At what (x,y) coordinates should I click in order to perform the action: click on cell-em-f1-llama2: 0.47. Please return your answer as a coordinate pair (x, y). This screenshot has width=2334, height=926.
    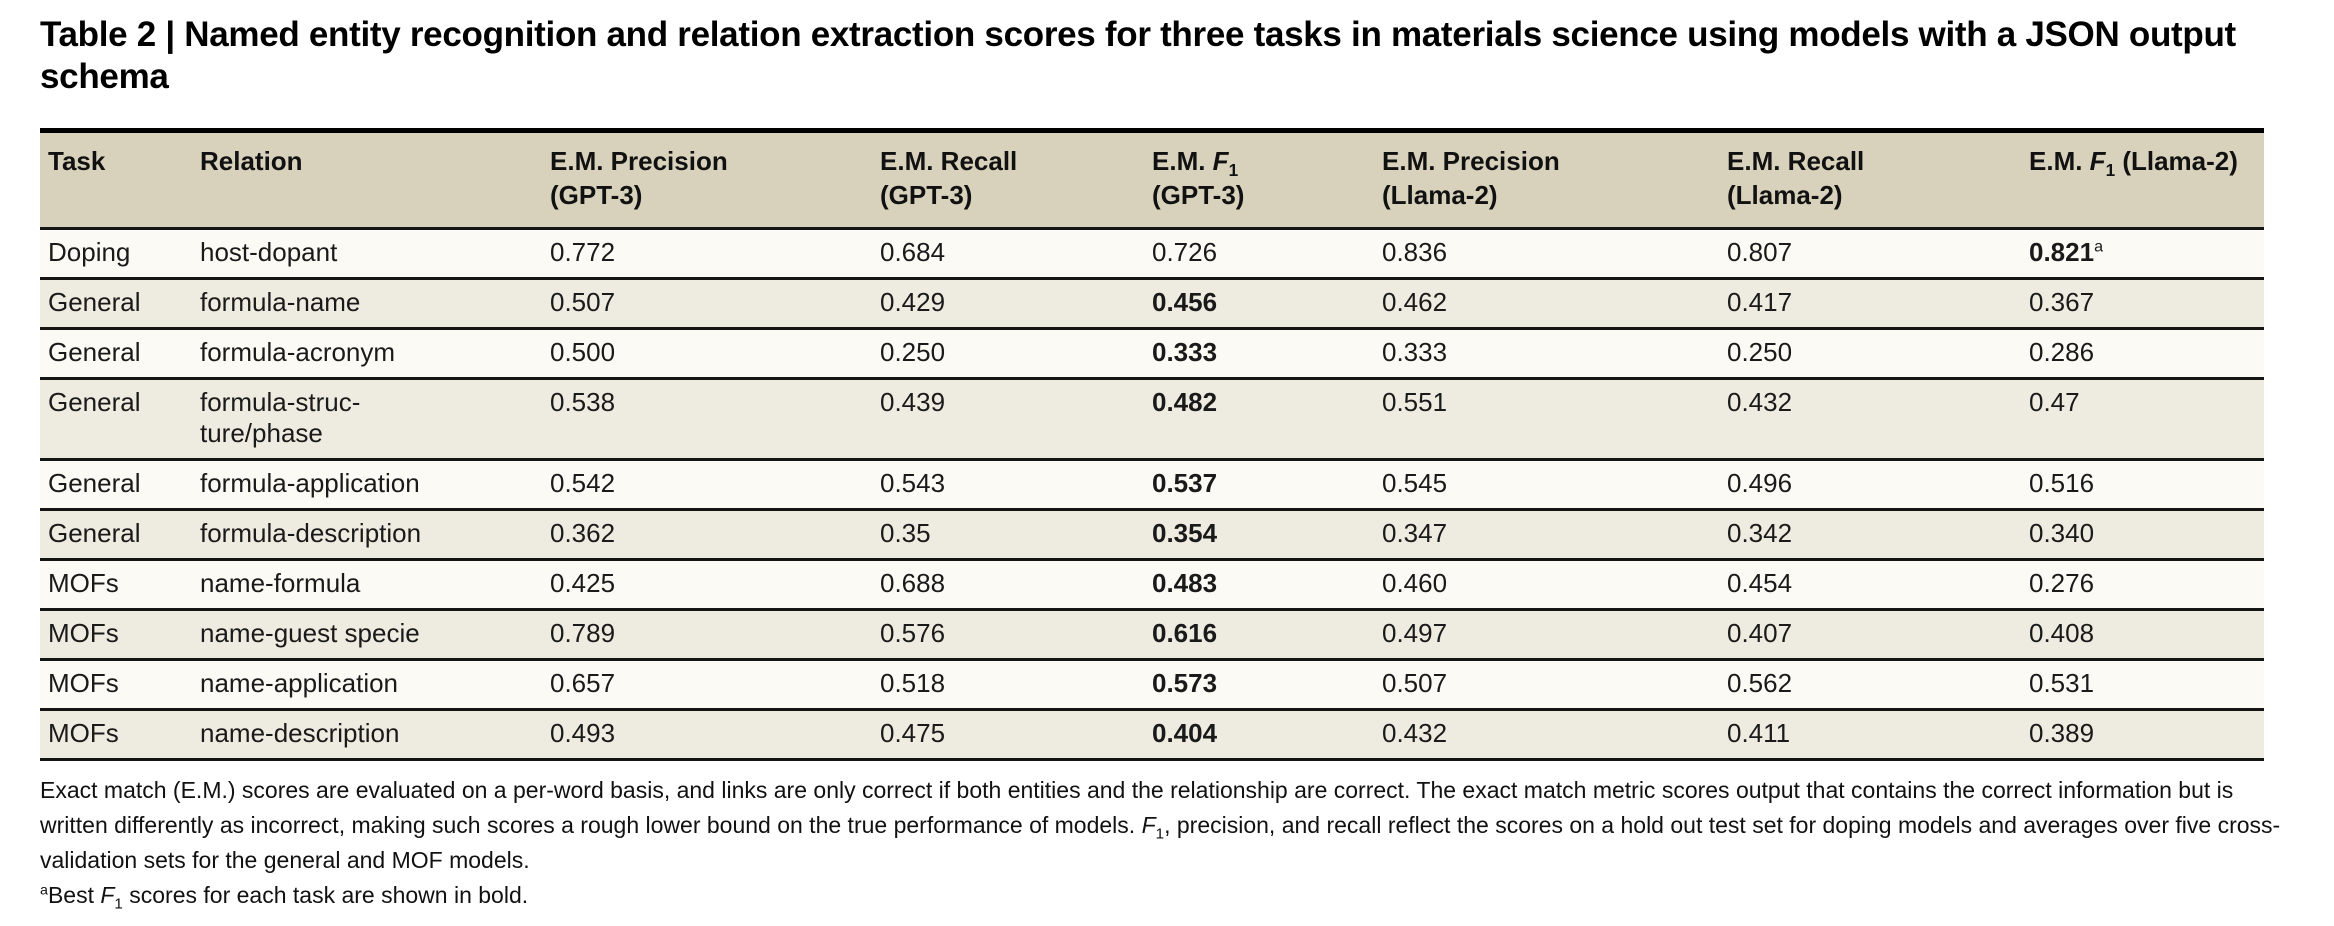
    Looking at the image, I should click on (2142, 419).